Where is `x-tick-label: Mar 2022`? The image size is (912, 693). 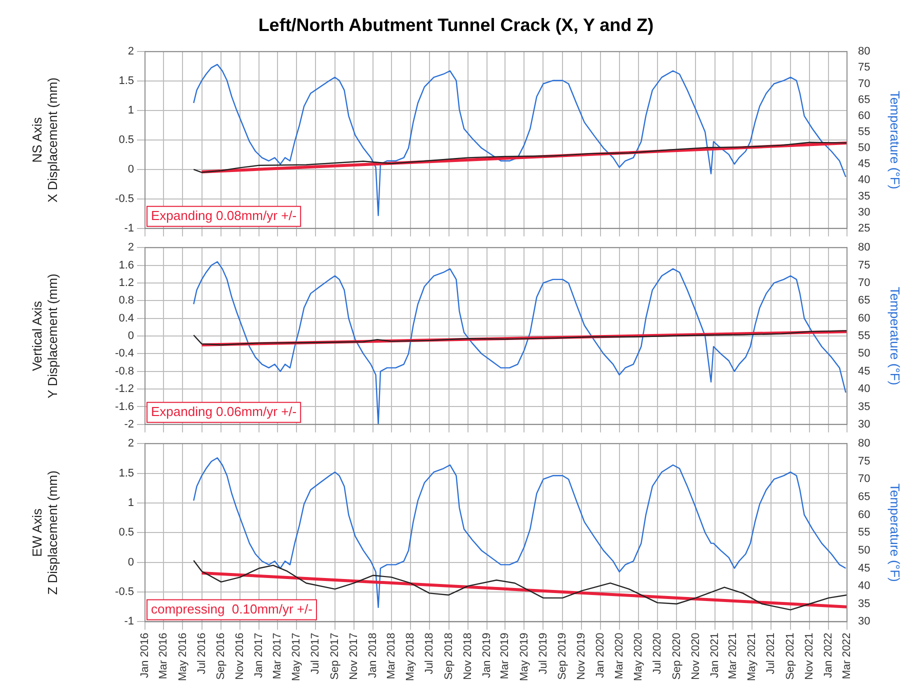 x-tick-label: Mar 2022 is located at coordinates (847, 656).